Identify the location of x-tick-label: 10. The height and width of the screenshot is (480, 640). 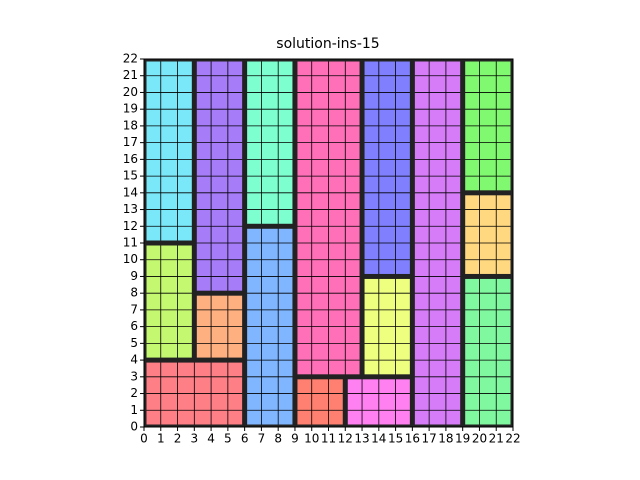
(311, 439).